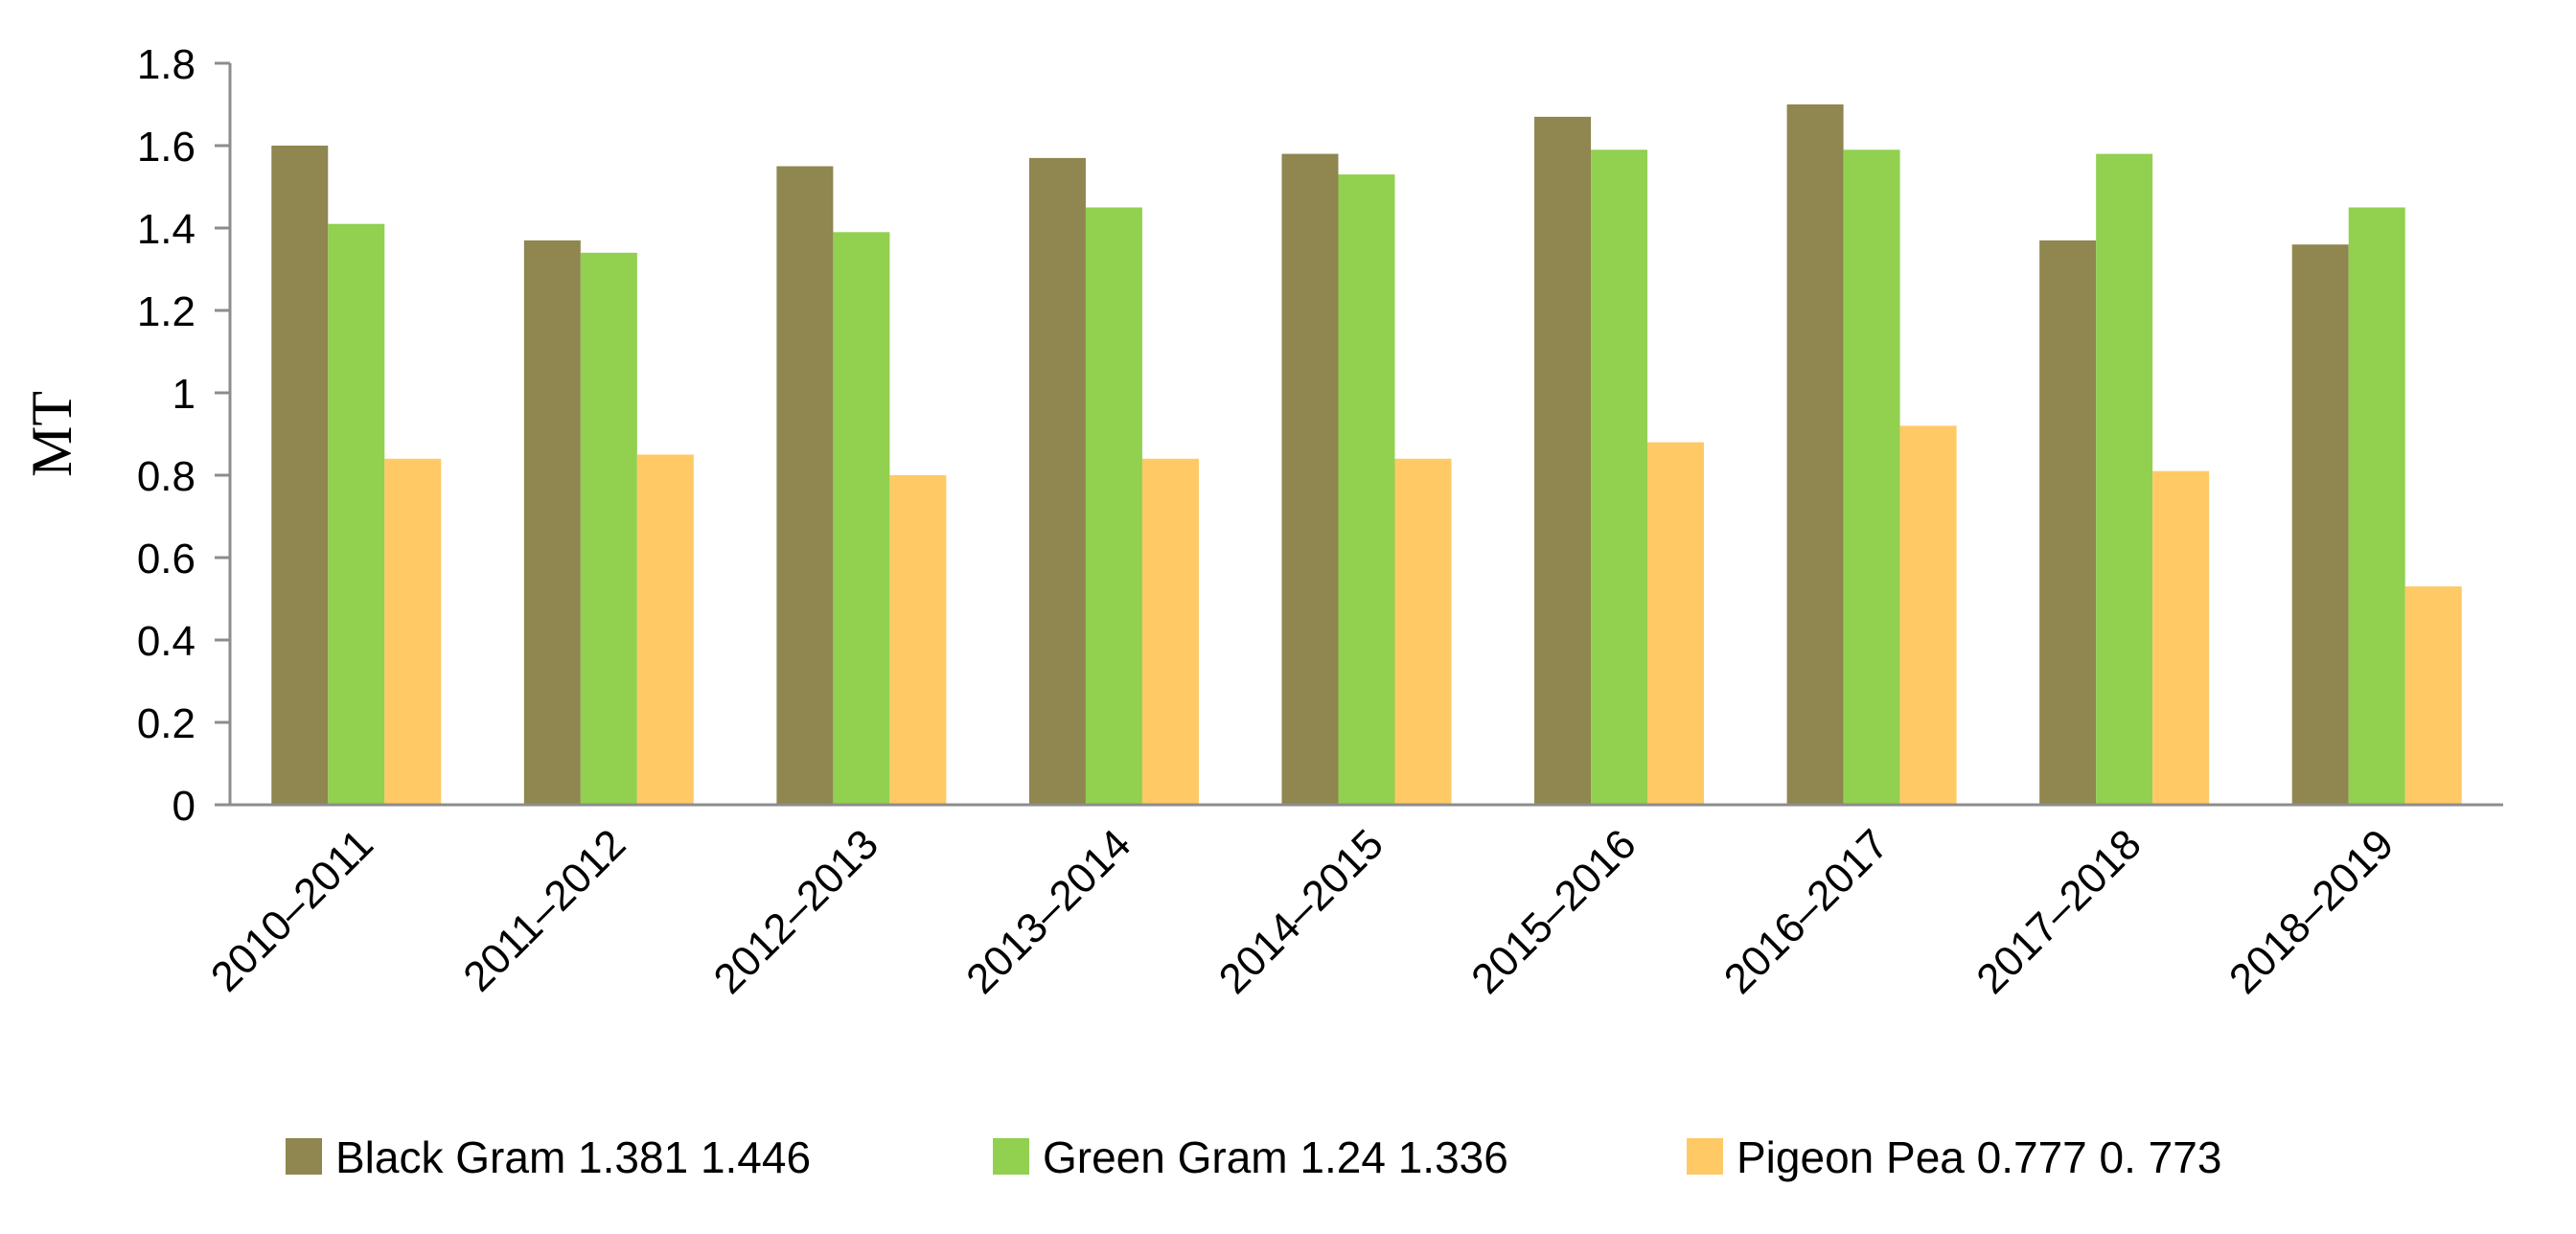 This screenshot has width=2576, height=1234. What do you see at coordinates (184, 807) in the screenshot?
I see `y-tick-label: 0` at bounding box center [184, 807].